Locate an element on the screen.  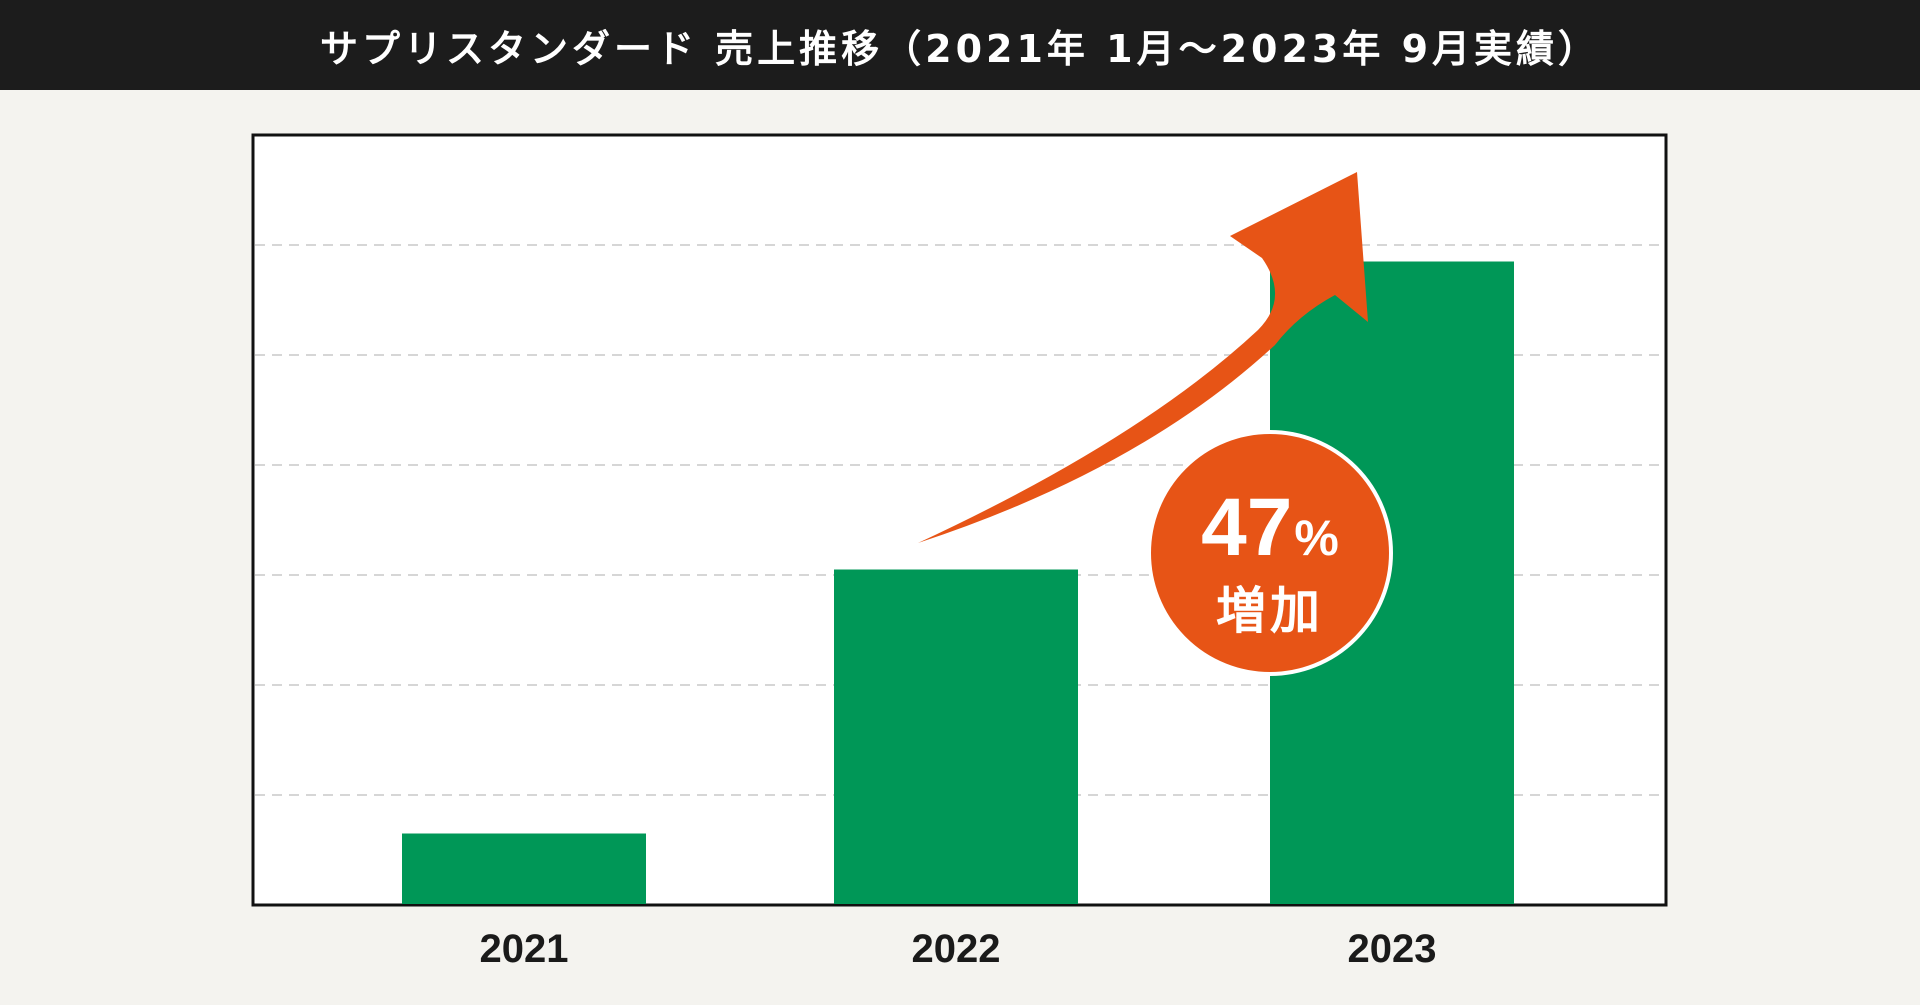
x-tick-label-2022: 2022 is located at coordinates (956, 949).